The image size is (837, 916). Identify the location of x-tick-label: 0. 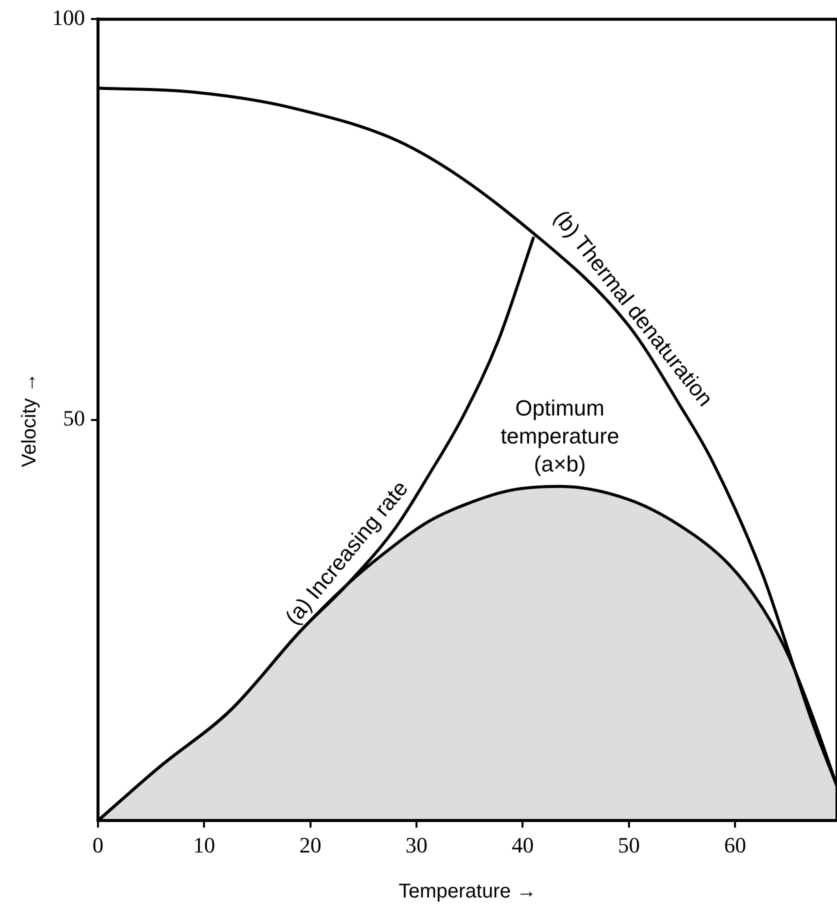
(98, 845).